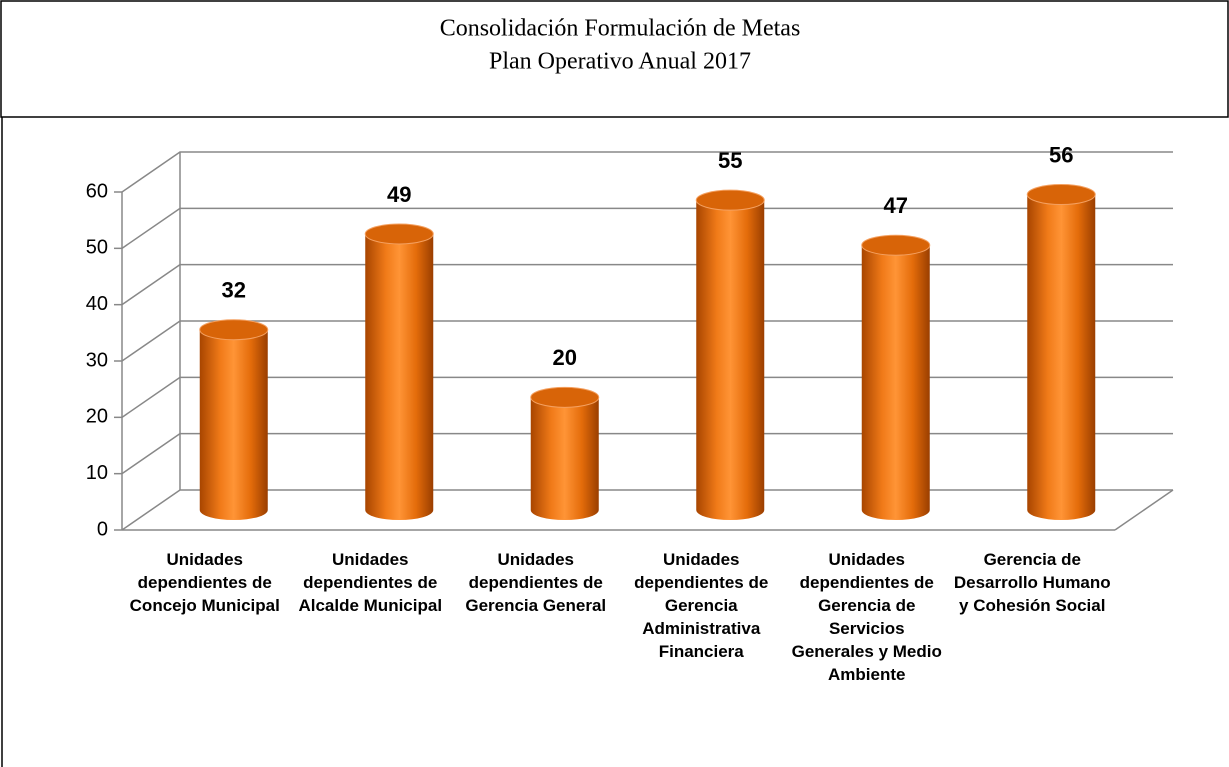 Image resolution: width=1229 pixels, height=767 pixels. Describe the element at coordinates (1144, 510) in the screenshot. I see `floor-edge` at that location.